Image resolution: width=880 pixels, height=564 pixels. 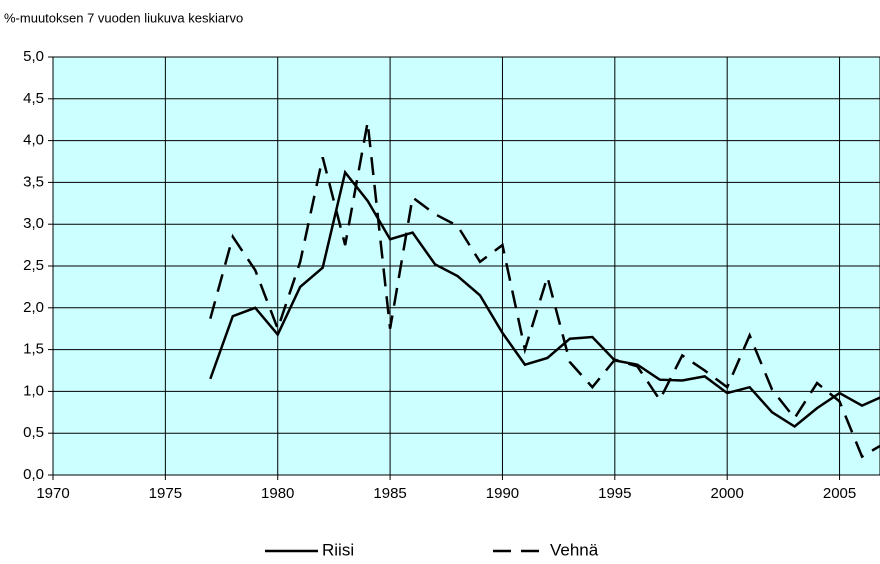 I want to click on x-tick-label: 1970, so click(x=52, y=493).